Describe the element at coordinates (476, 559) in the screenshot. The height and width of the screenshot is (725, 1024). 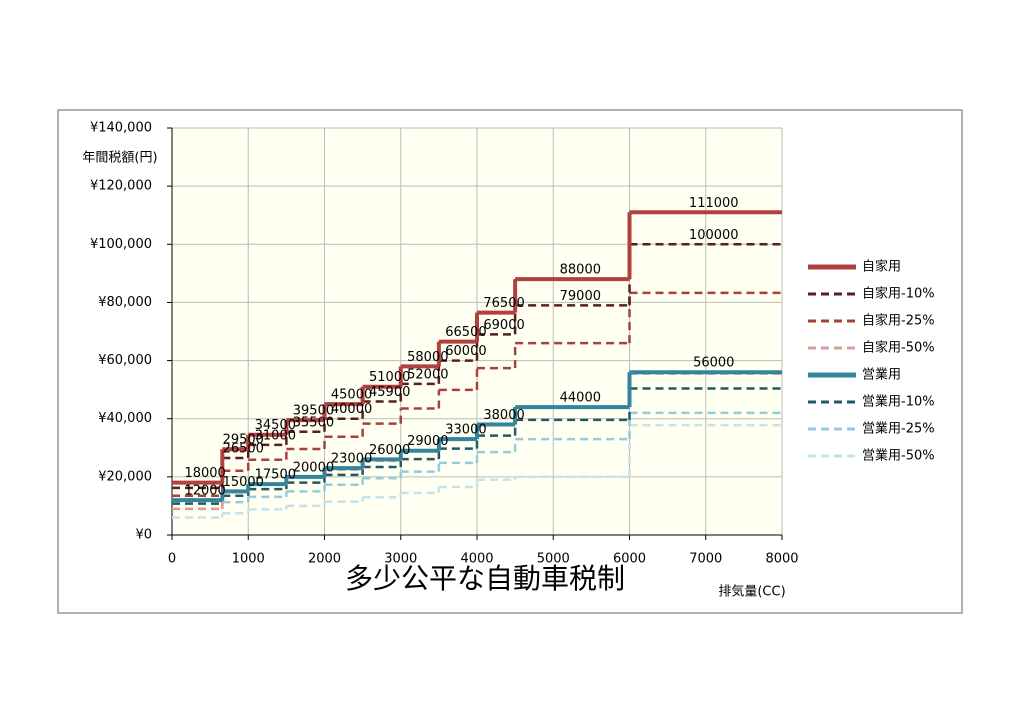
I see `x-tick-label: 4000` at that location.